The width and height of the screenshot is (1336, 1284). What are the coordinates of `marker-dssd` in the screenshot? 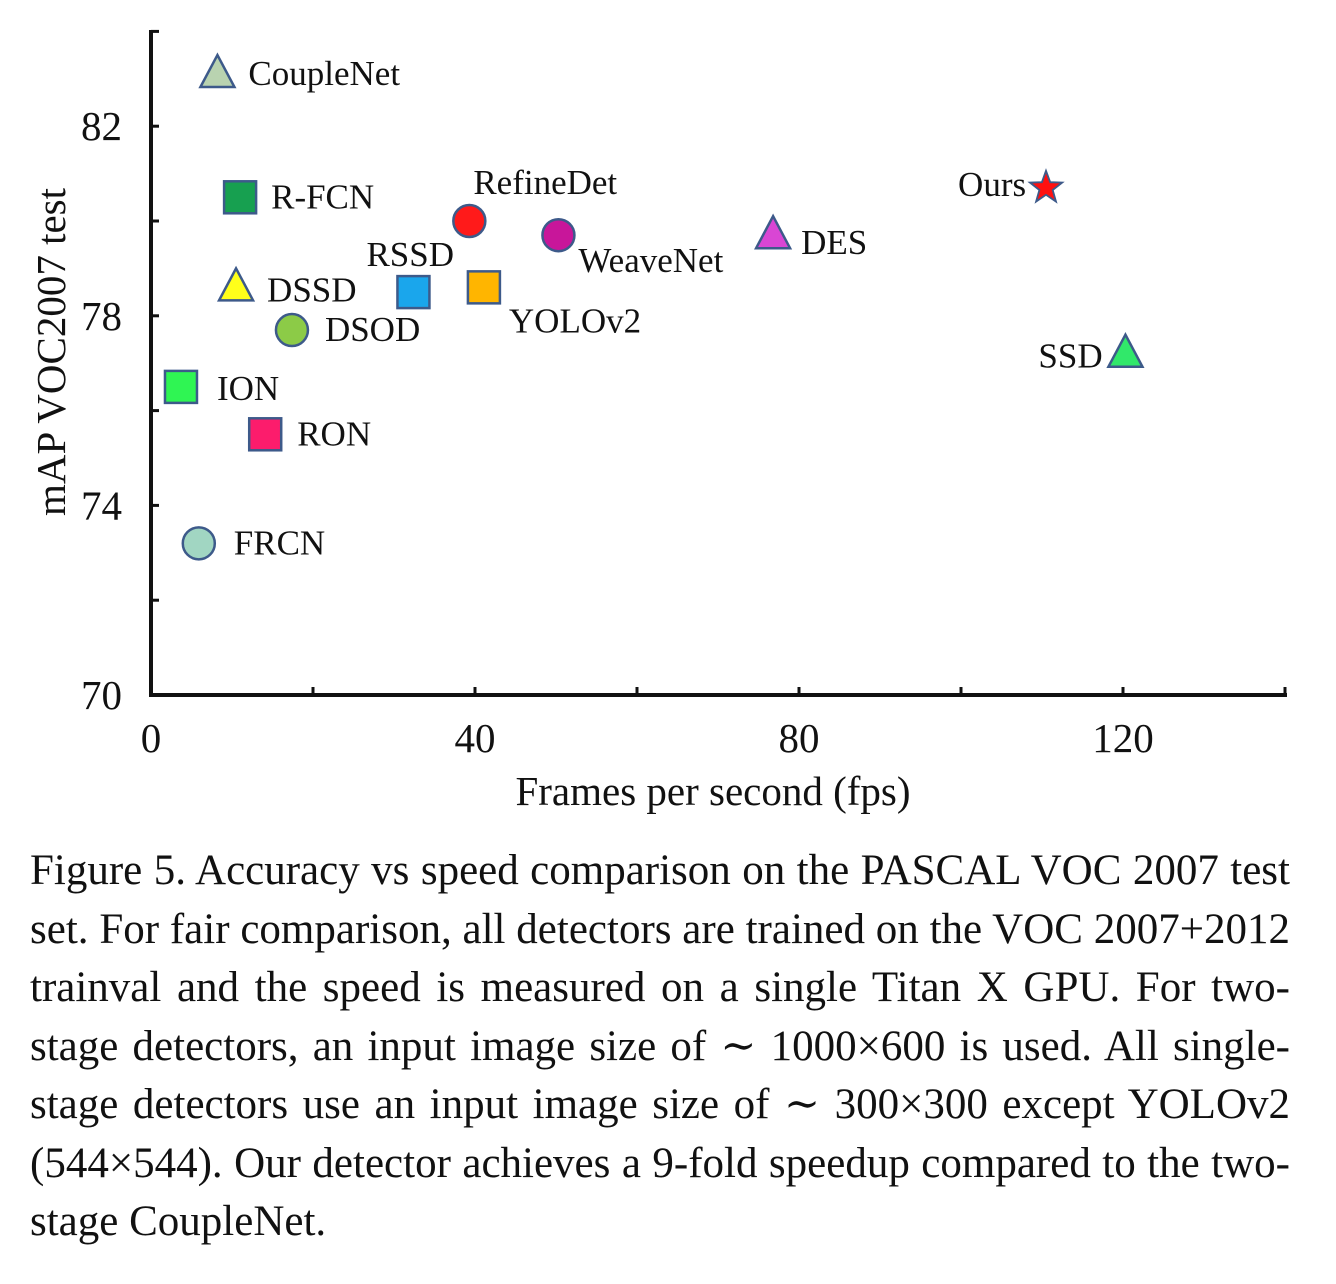 It's located at (236, 283).